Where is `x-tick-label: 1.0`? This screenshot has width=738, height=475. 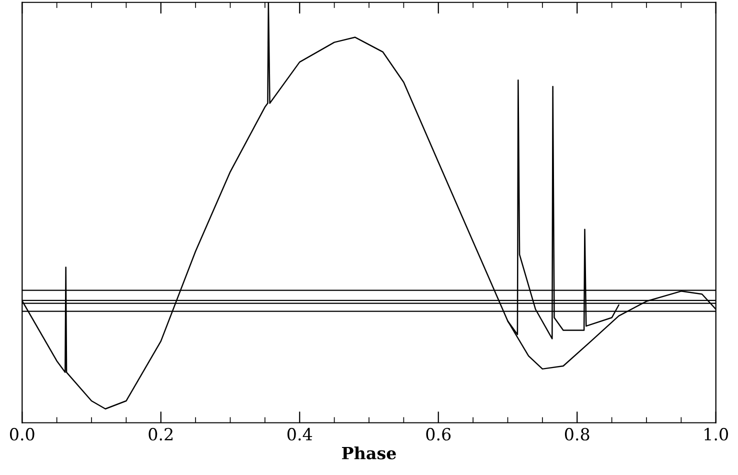 x-tick-label: 1.0 is located at coordinates (716, 434).